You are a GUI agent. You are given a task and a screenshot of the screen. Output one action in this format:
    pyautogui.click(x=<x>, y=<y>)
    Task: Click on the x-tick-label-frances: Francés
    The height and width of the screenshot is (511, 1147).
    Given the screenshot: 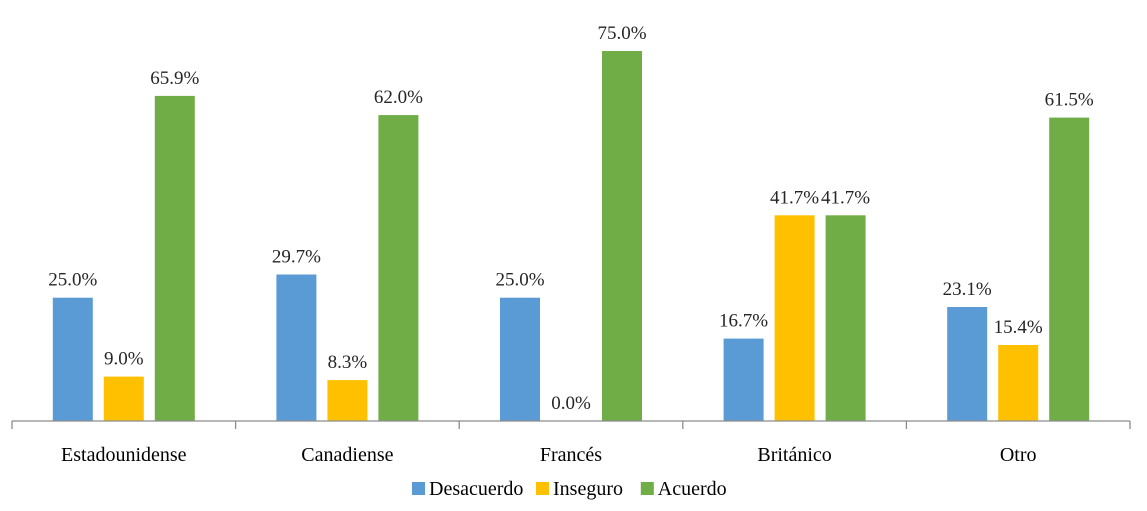 What is the action you would take?
    pyautogui.click(x=571, y=455)
    